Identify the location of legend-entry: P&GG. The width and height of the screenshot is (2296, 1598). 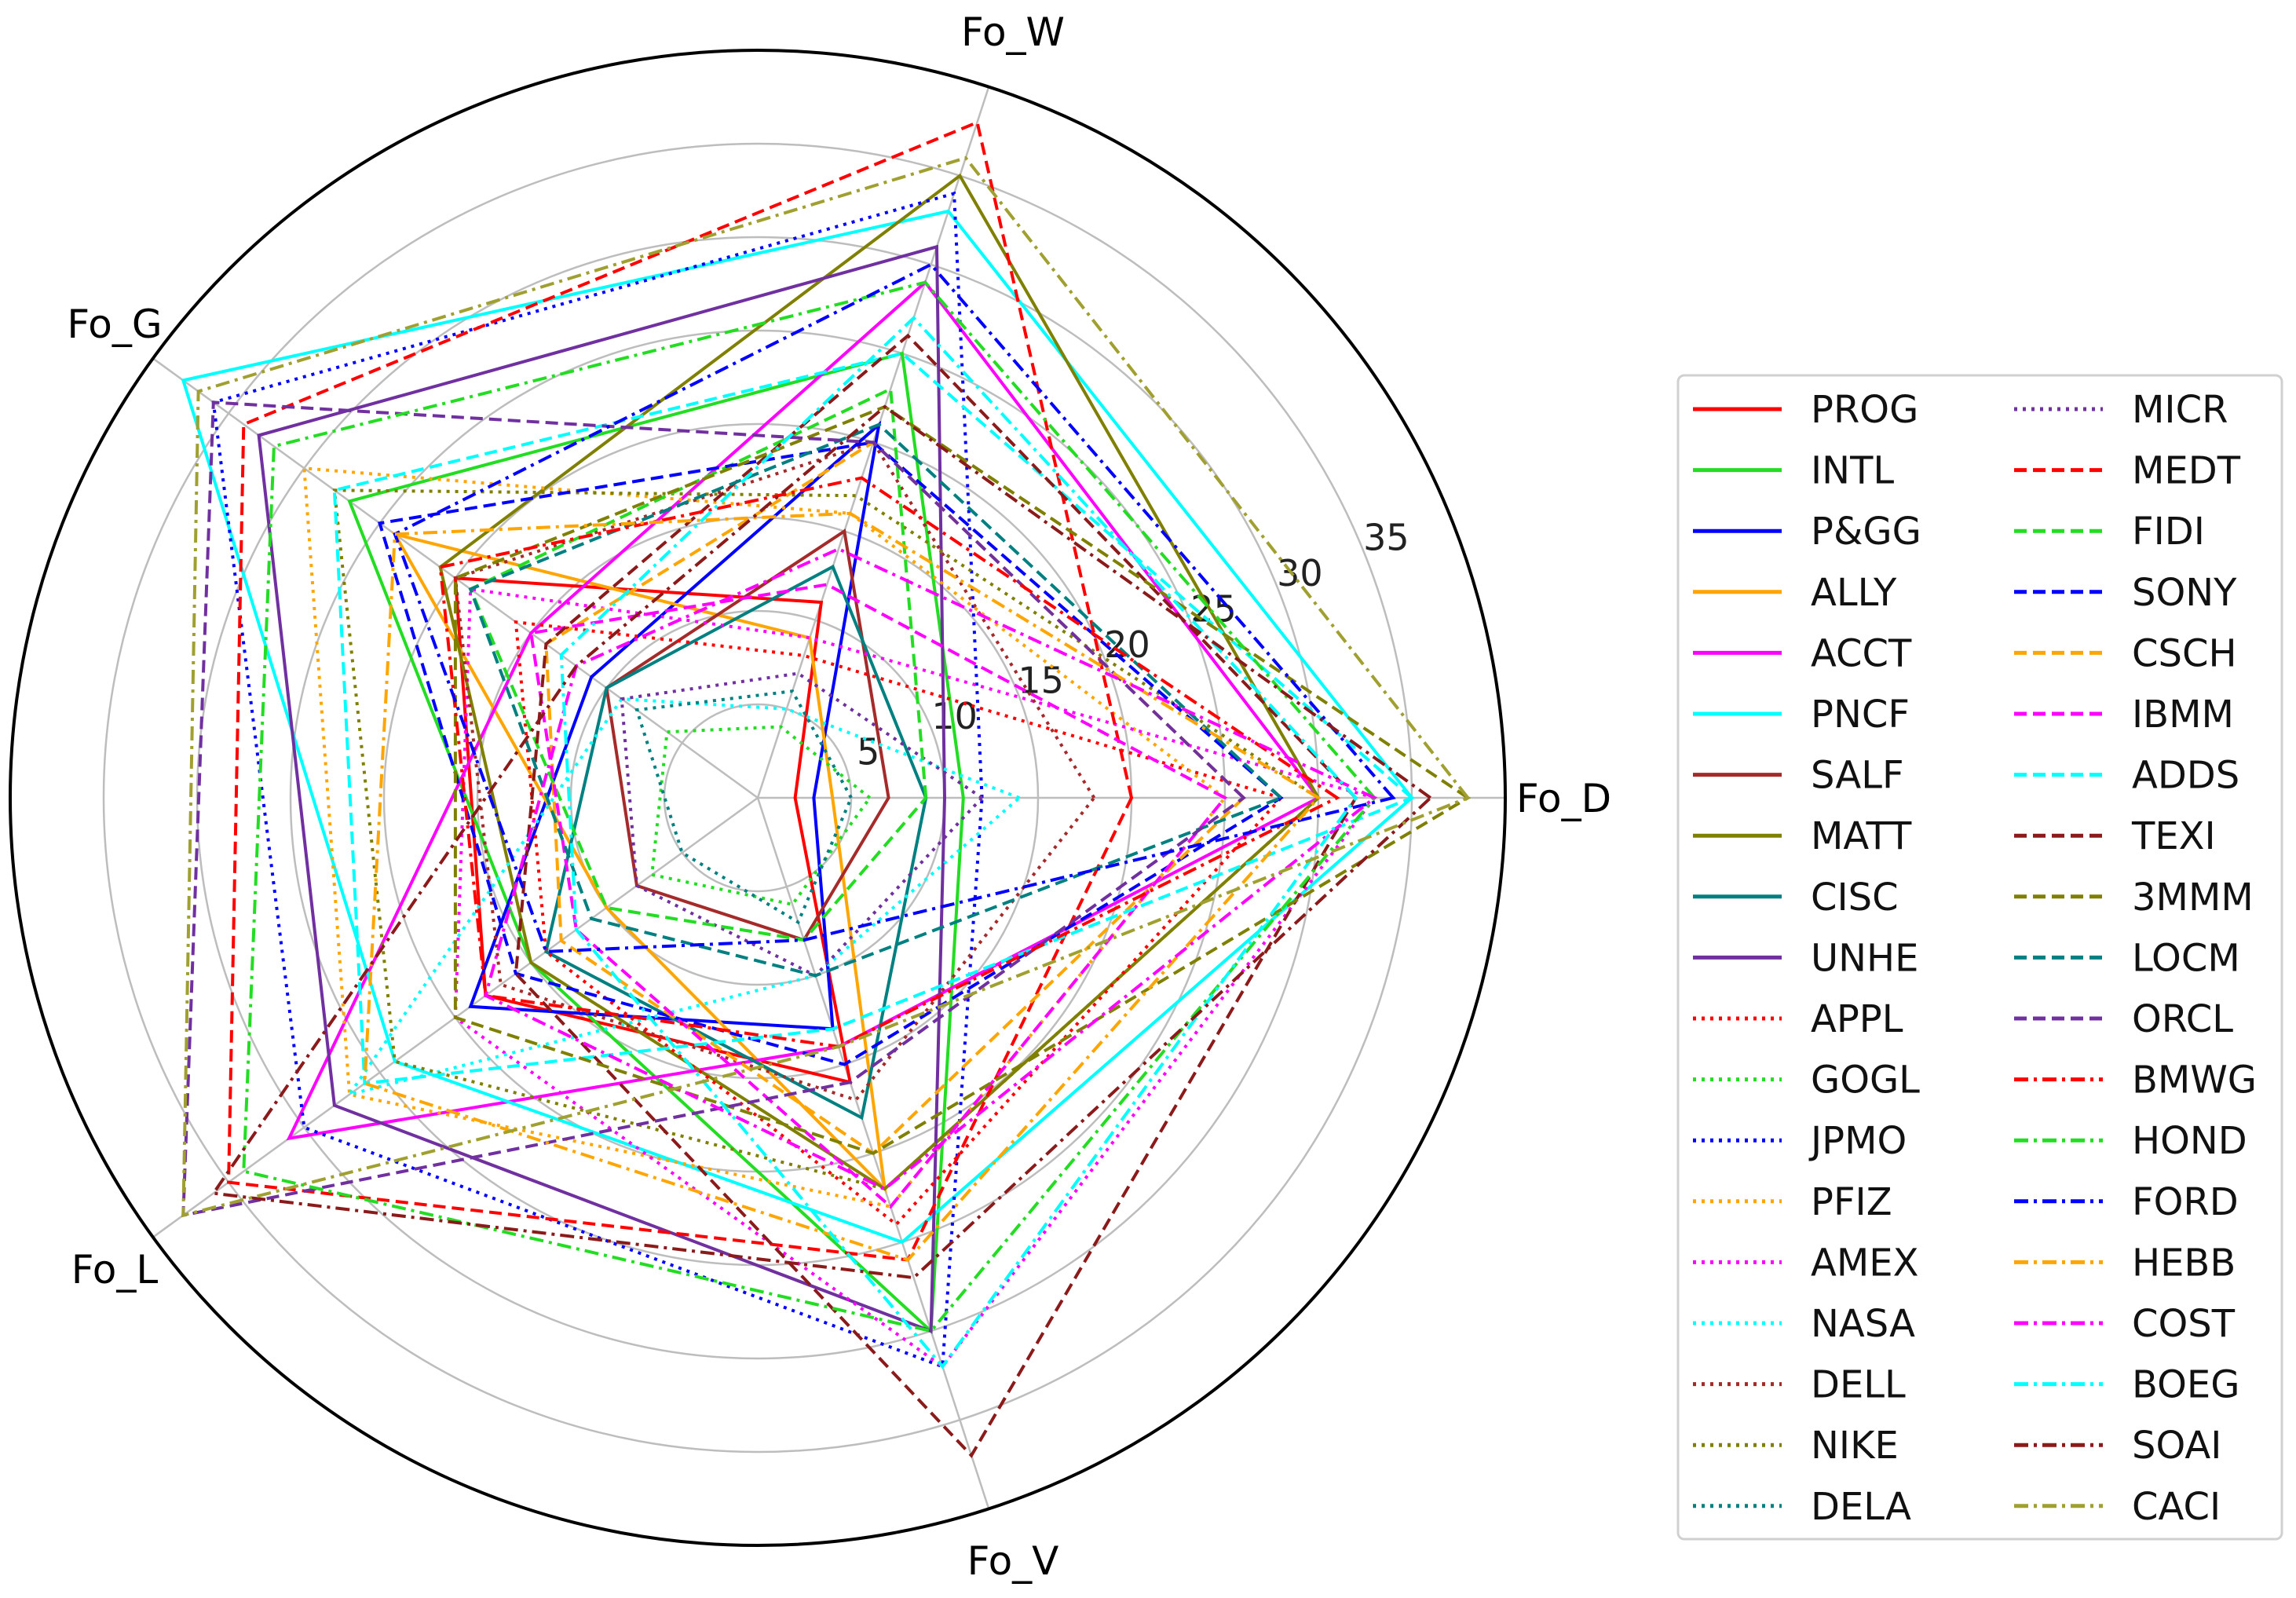
(1807, 532).